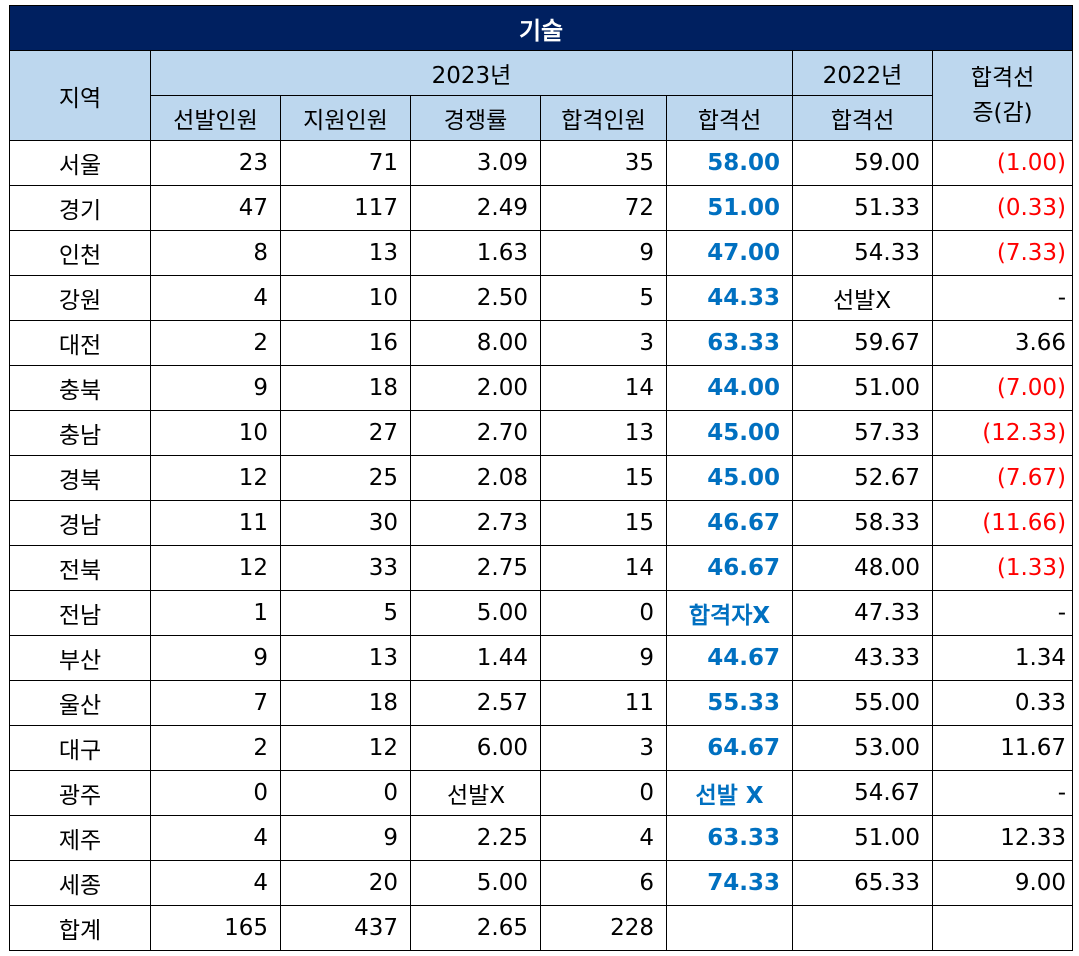 This screenshot has height=956, width=1079. Describe the element at coordinates (475, 568) in the screenshot. I see `cell-ratio: 2.75` at that location.